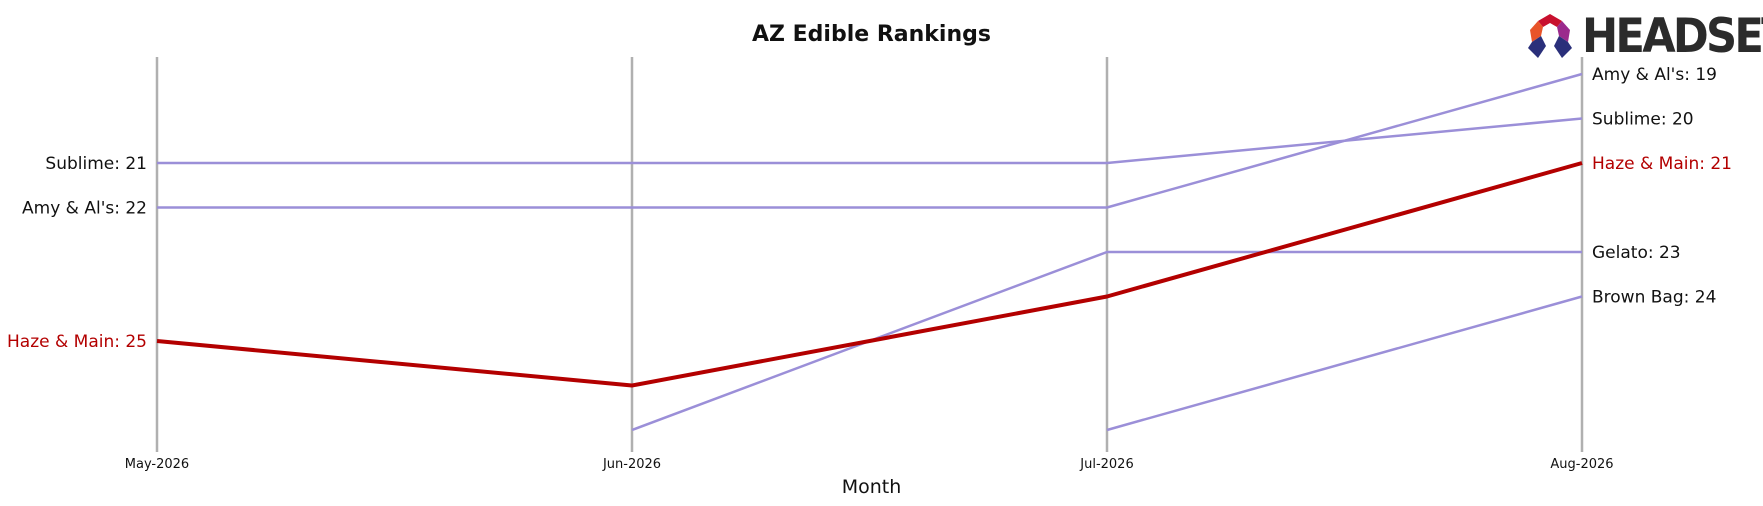 This screenshot has width=1763, height=506. I want to click on series-line-brown-bag, so click(1344, 363).